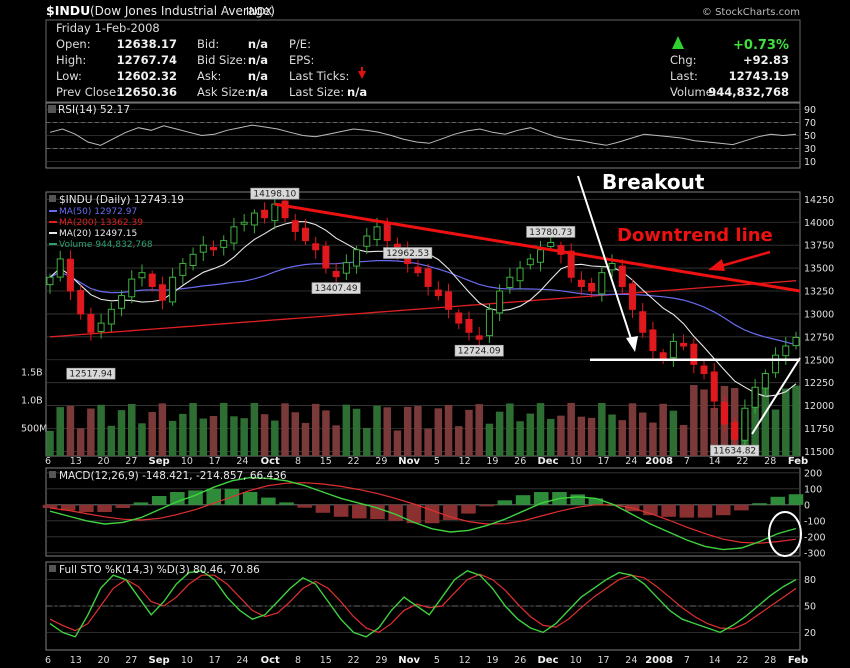 Image resolution: width=850 pixels, height=668 pixels. I want to click on breakout-arrow-shaft, so click(605, 259).